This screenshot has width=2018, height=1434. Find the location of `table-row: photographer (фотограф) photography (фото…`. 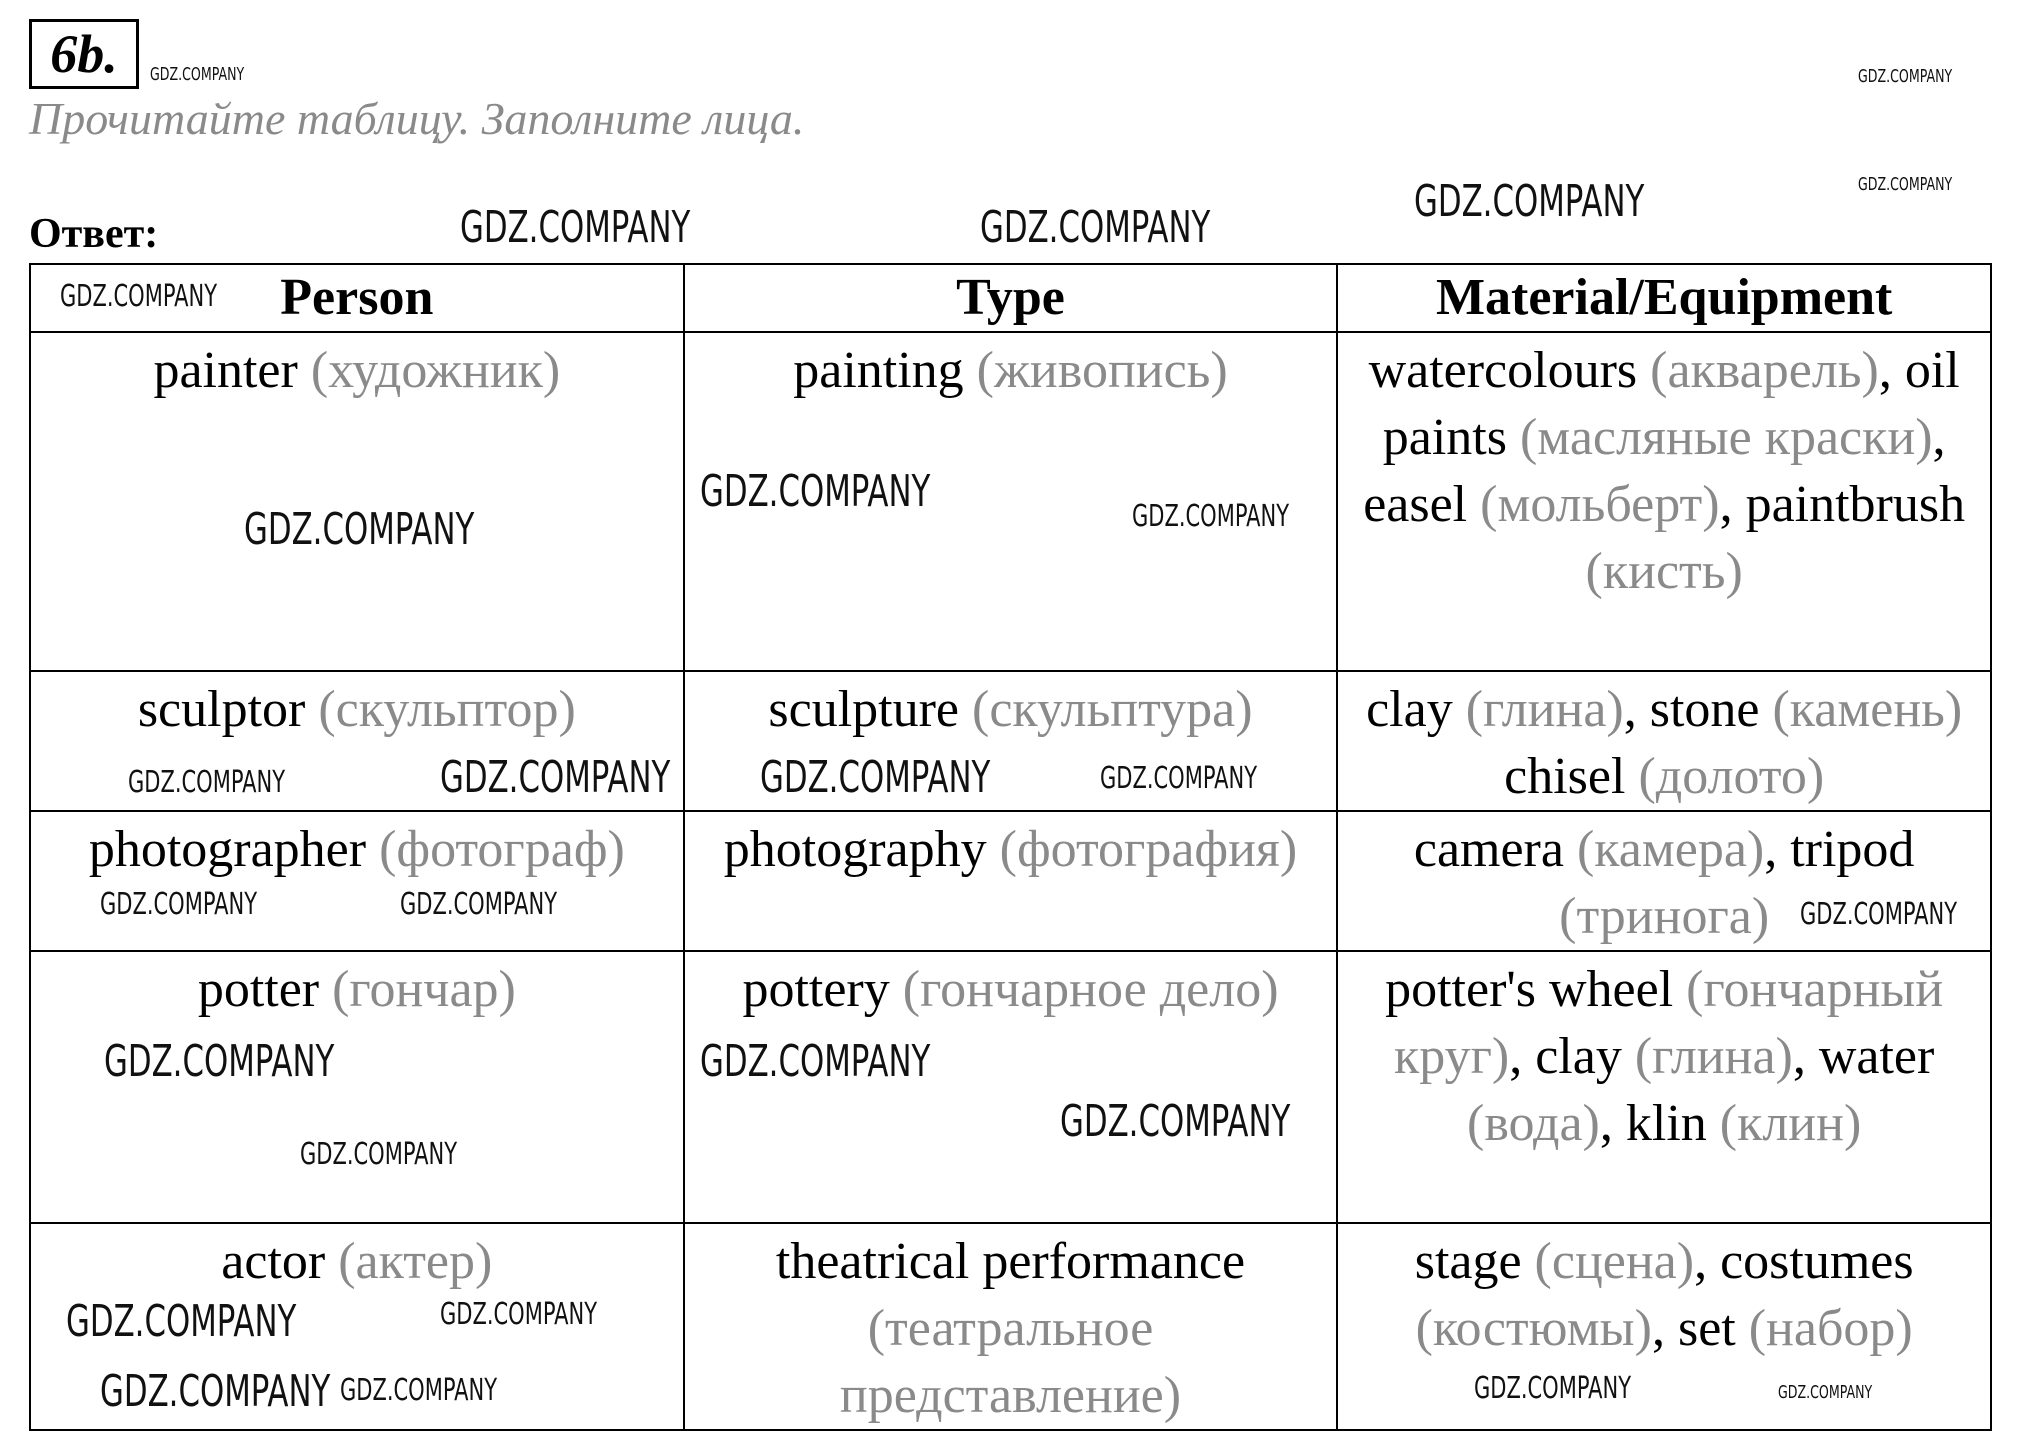

table-row: photographer (фотограф) photography (фото… is located at coordinates (1010, 881).